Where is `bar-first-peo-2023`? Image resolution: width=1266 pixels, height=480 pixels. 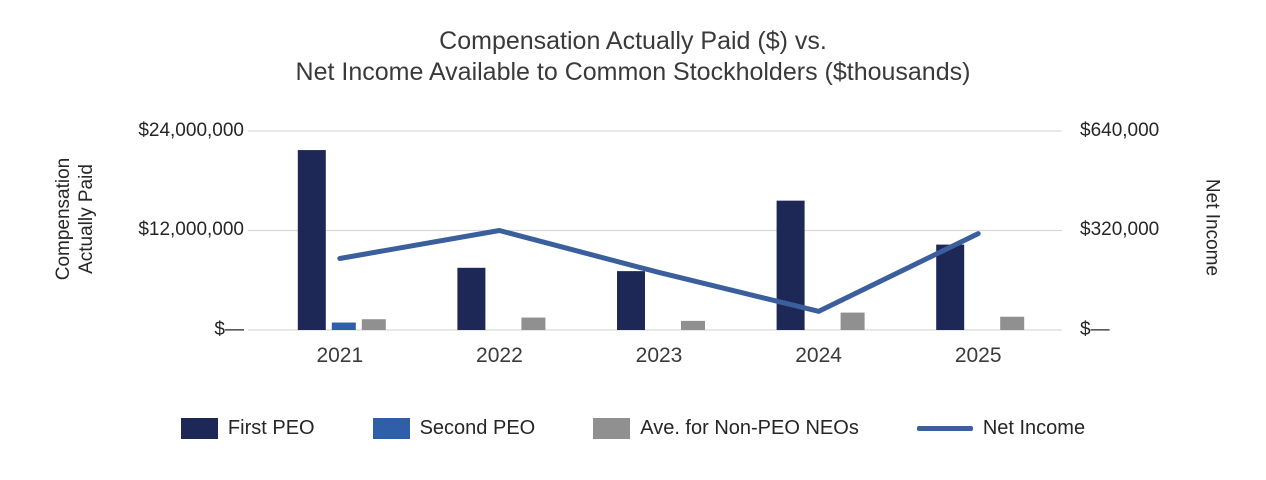 bar-first-peo-2023 is located at coordinates (631, 300).